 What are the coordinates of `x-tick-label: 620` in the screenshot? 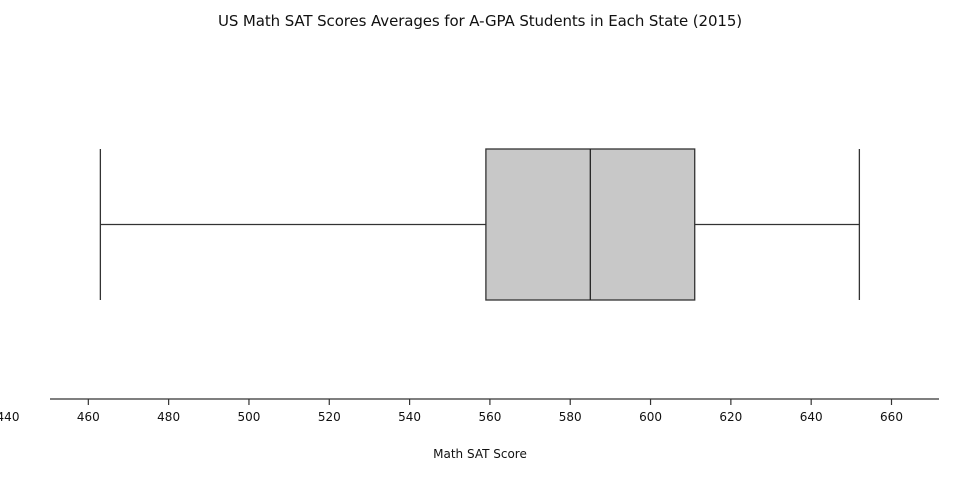 It's located at (730, 417).